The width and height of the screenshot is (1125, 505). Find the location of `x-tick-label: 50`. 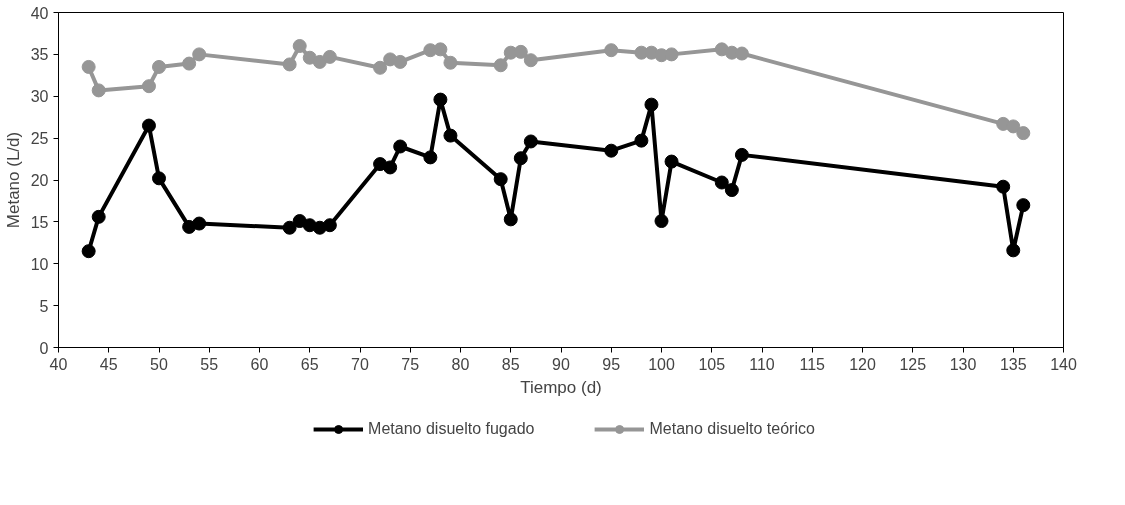

x-tick-label: 50 is located at coordinates (159, 364).